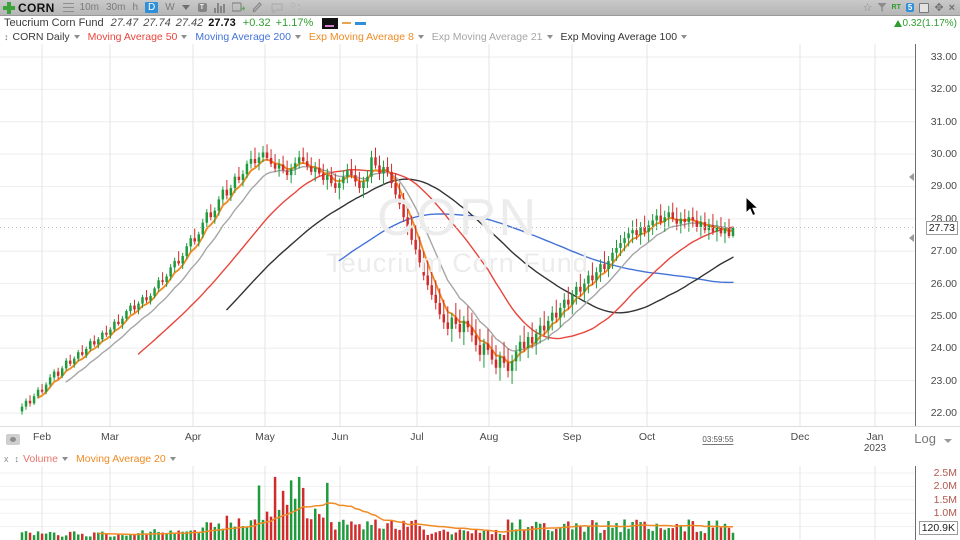  What do you see at coordinates (296, 7) in the screenshot?
I see `more-options-icon` at bounding box center [296, 7].